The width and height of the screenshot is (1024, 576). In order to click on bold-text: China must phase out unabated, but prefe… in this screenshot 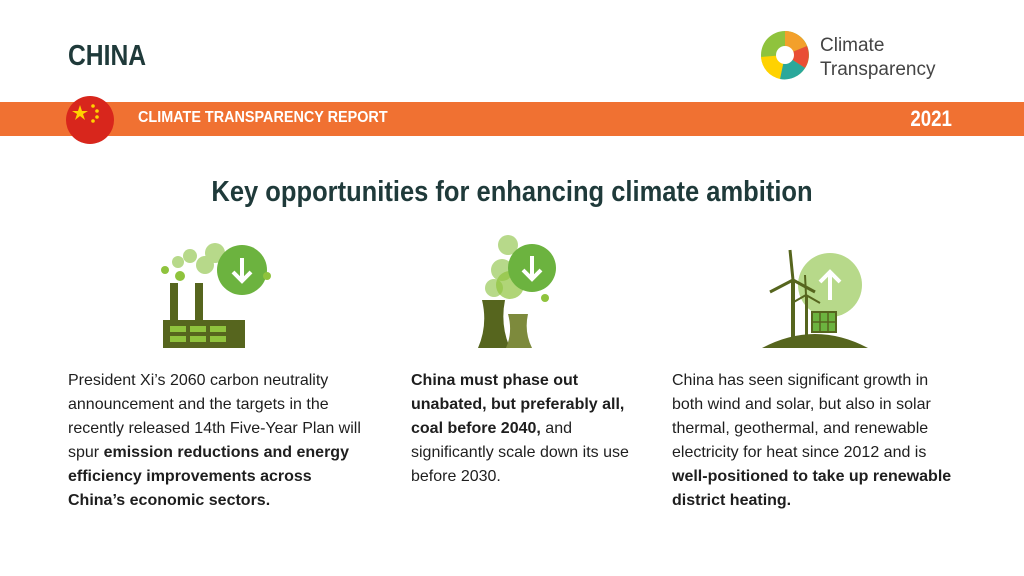, I will do `click(518, 404)`.